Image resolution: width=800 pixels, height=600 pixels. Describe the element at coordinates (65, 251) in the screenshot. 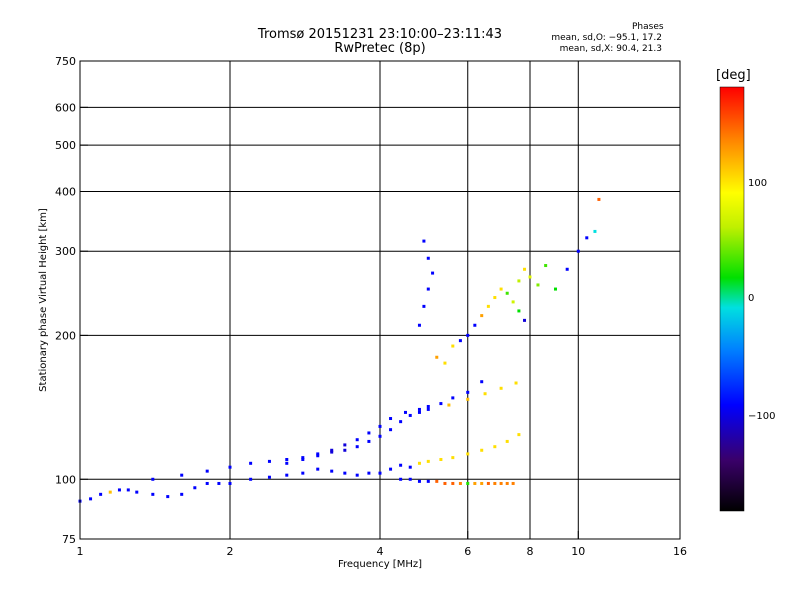

I see `y-tick-label: 300` at that location.